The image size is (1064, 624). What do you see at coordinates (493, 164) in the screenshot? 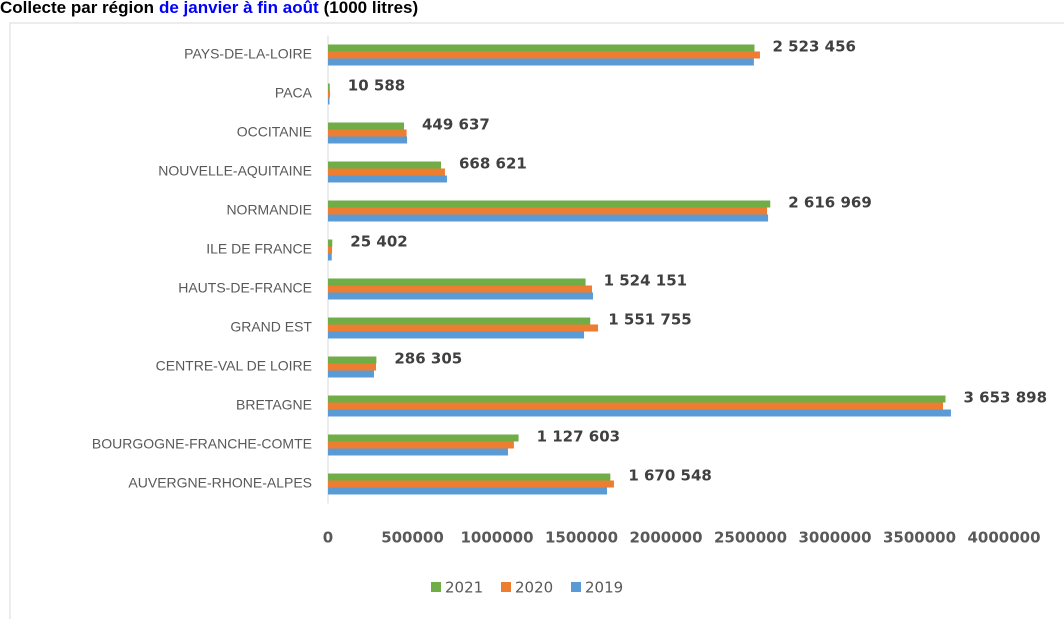
I see `data-label: 668 621` at bounding box center [493, 164].